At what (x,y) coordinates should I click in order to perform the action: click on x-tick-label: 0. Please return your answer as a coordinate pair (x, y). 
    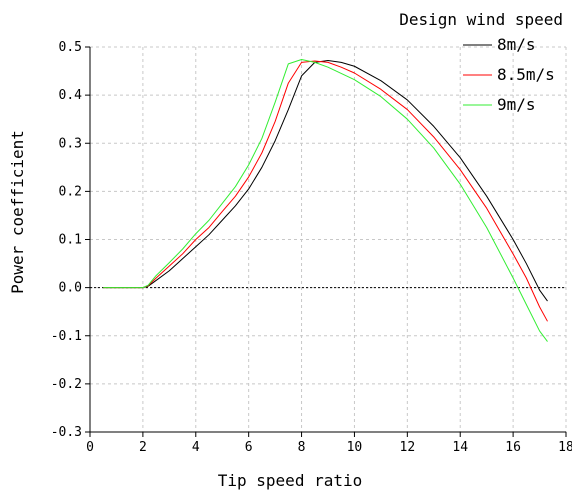
    Looking at the image, I should click on (90, 447).